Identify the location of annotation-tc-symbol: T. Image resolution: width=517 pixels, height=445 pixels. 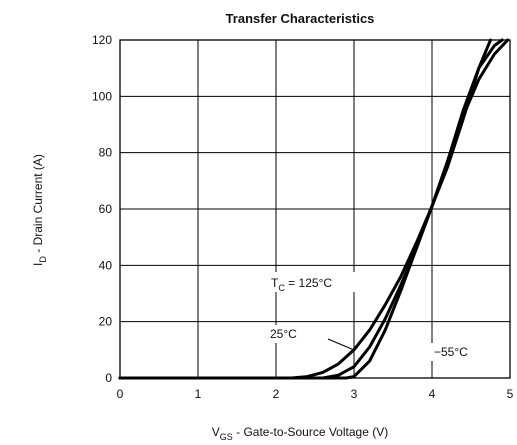
(275, 283).